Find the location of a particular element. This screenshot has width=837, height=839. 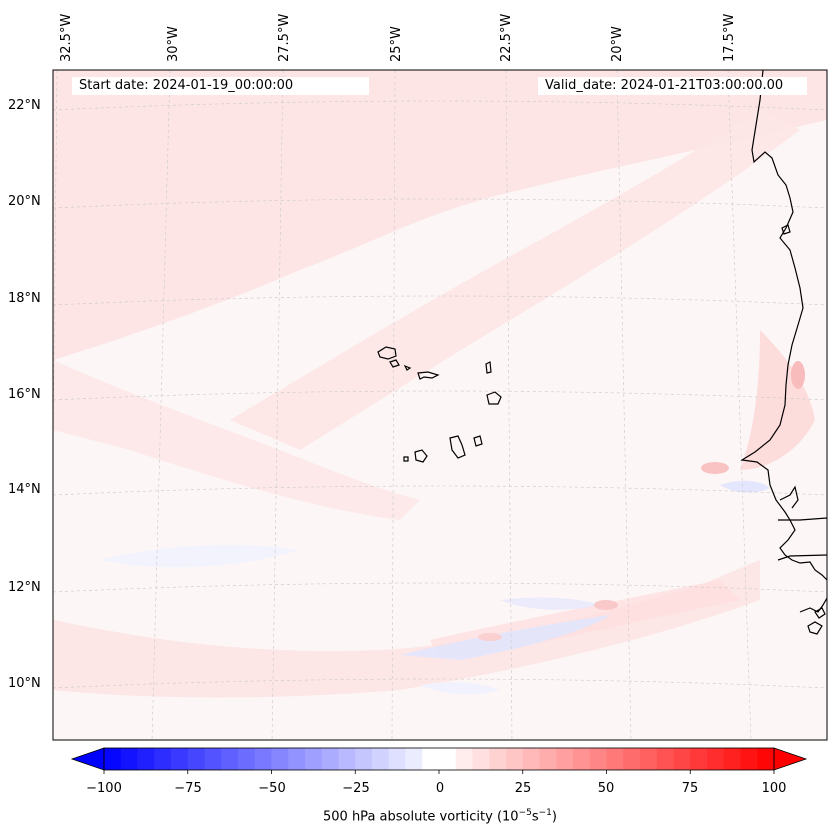

lat-label-10n: 10°N is located at coordinates (24, 683).